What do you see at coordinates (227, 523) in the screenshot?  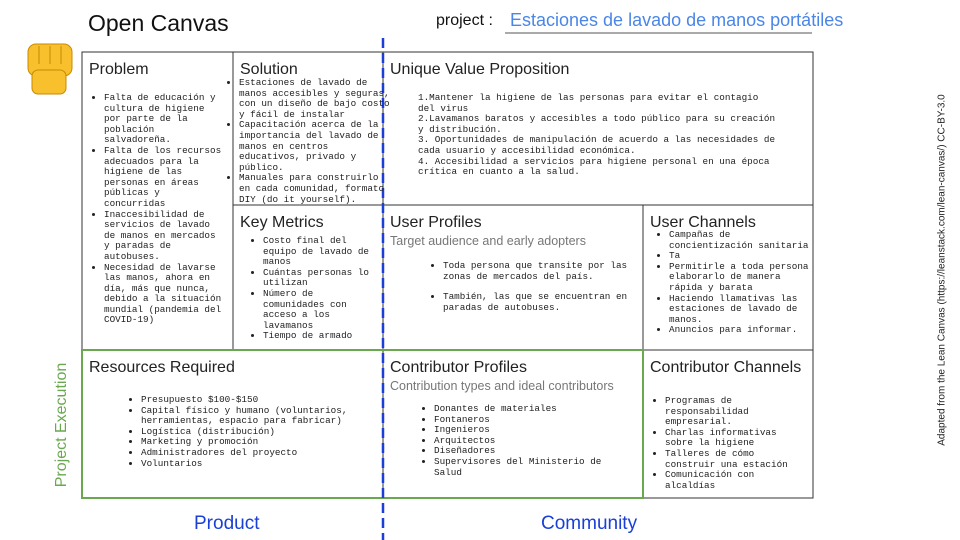 I see `footer-product: Product` at bounding box center [227, 523].